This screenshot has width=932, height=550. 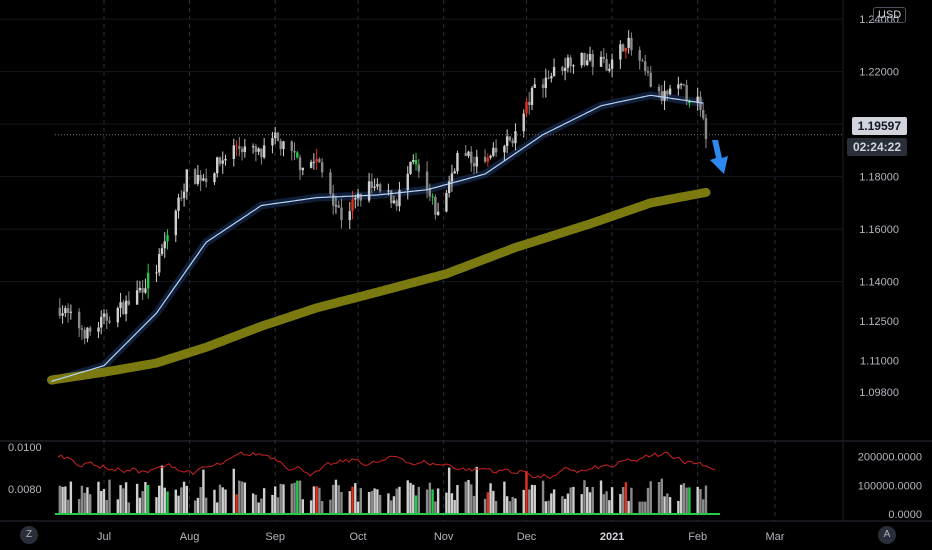 I want to click on auto-scale-button: A, so click(x=887, y=535).